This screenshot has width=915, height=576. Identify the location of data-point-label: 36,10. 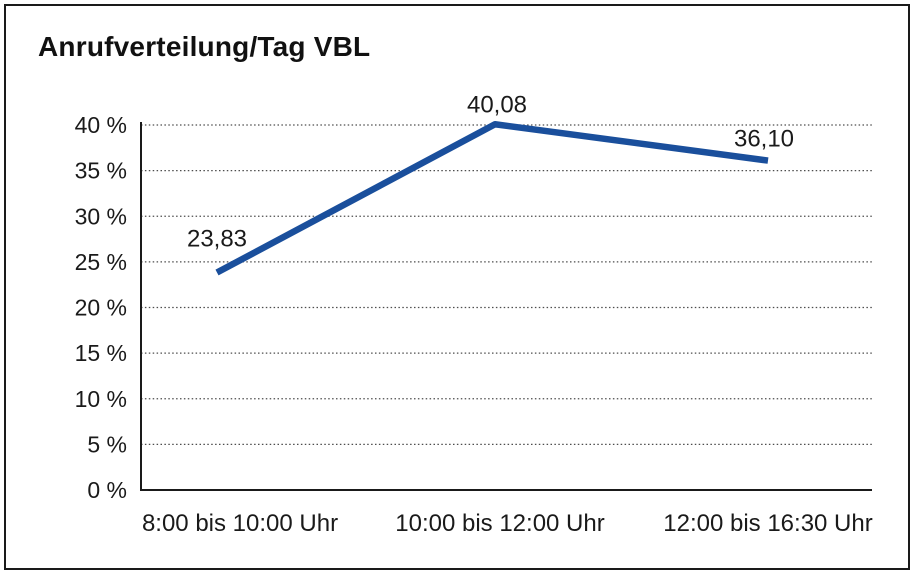
(764, 139).